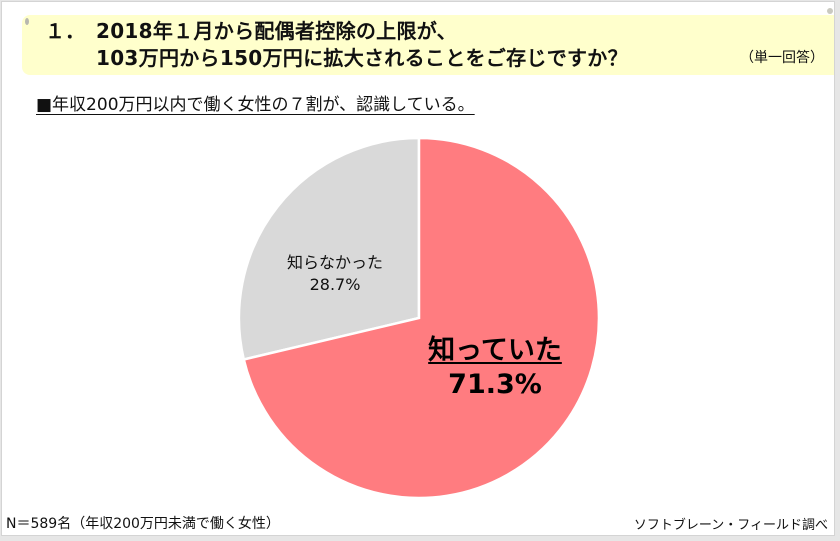 The image size is (840, 541). Describe the element at coordinates (495, 350) in the screenshot. I see `slice-category: 知っていた` at that location.